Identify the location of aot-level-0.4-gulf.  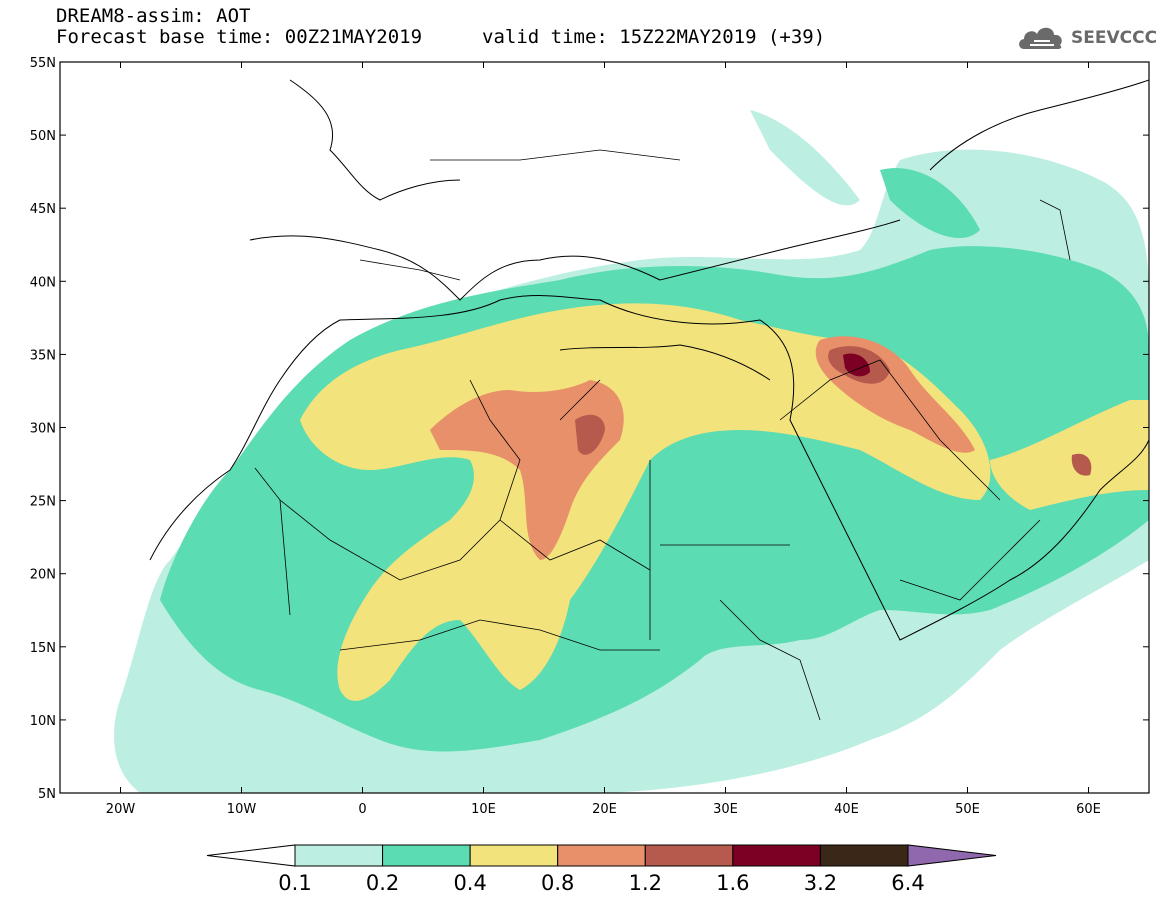
(1069, 455).